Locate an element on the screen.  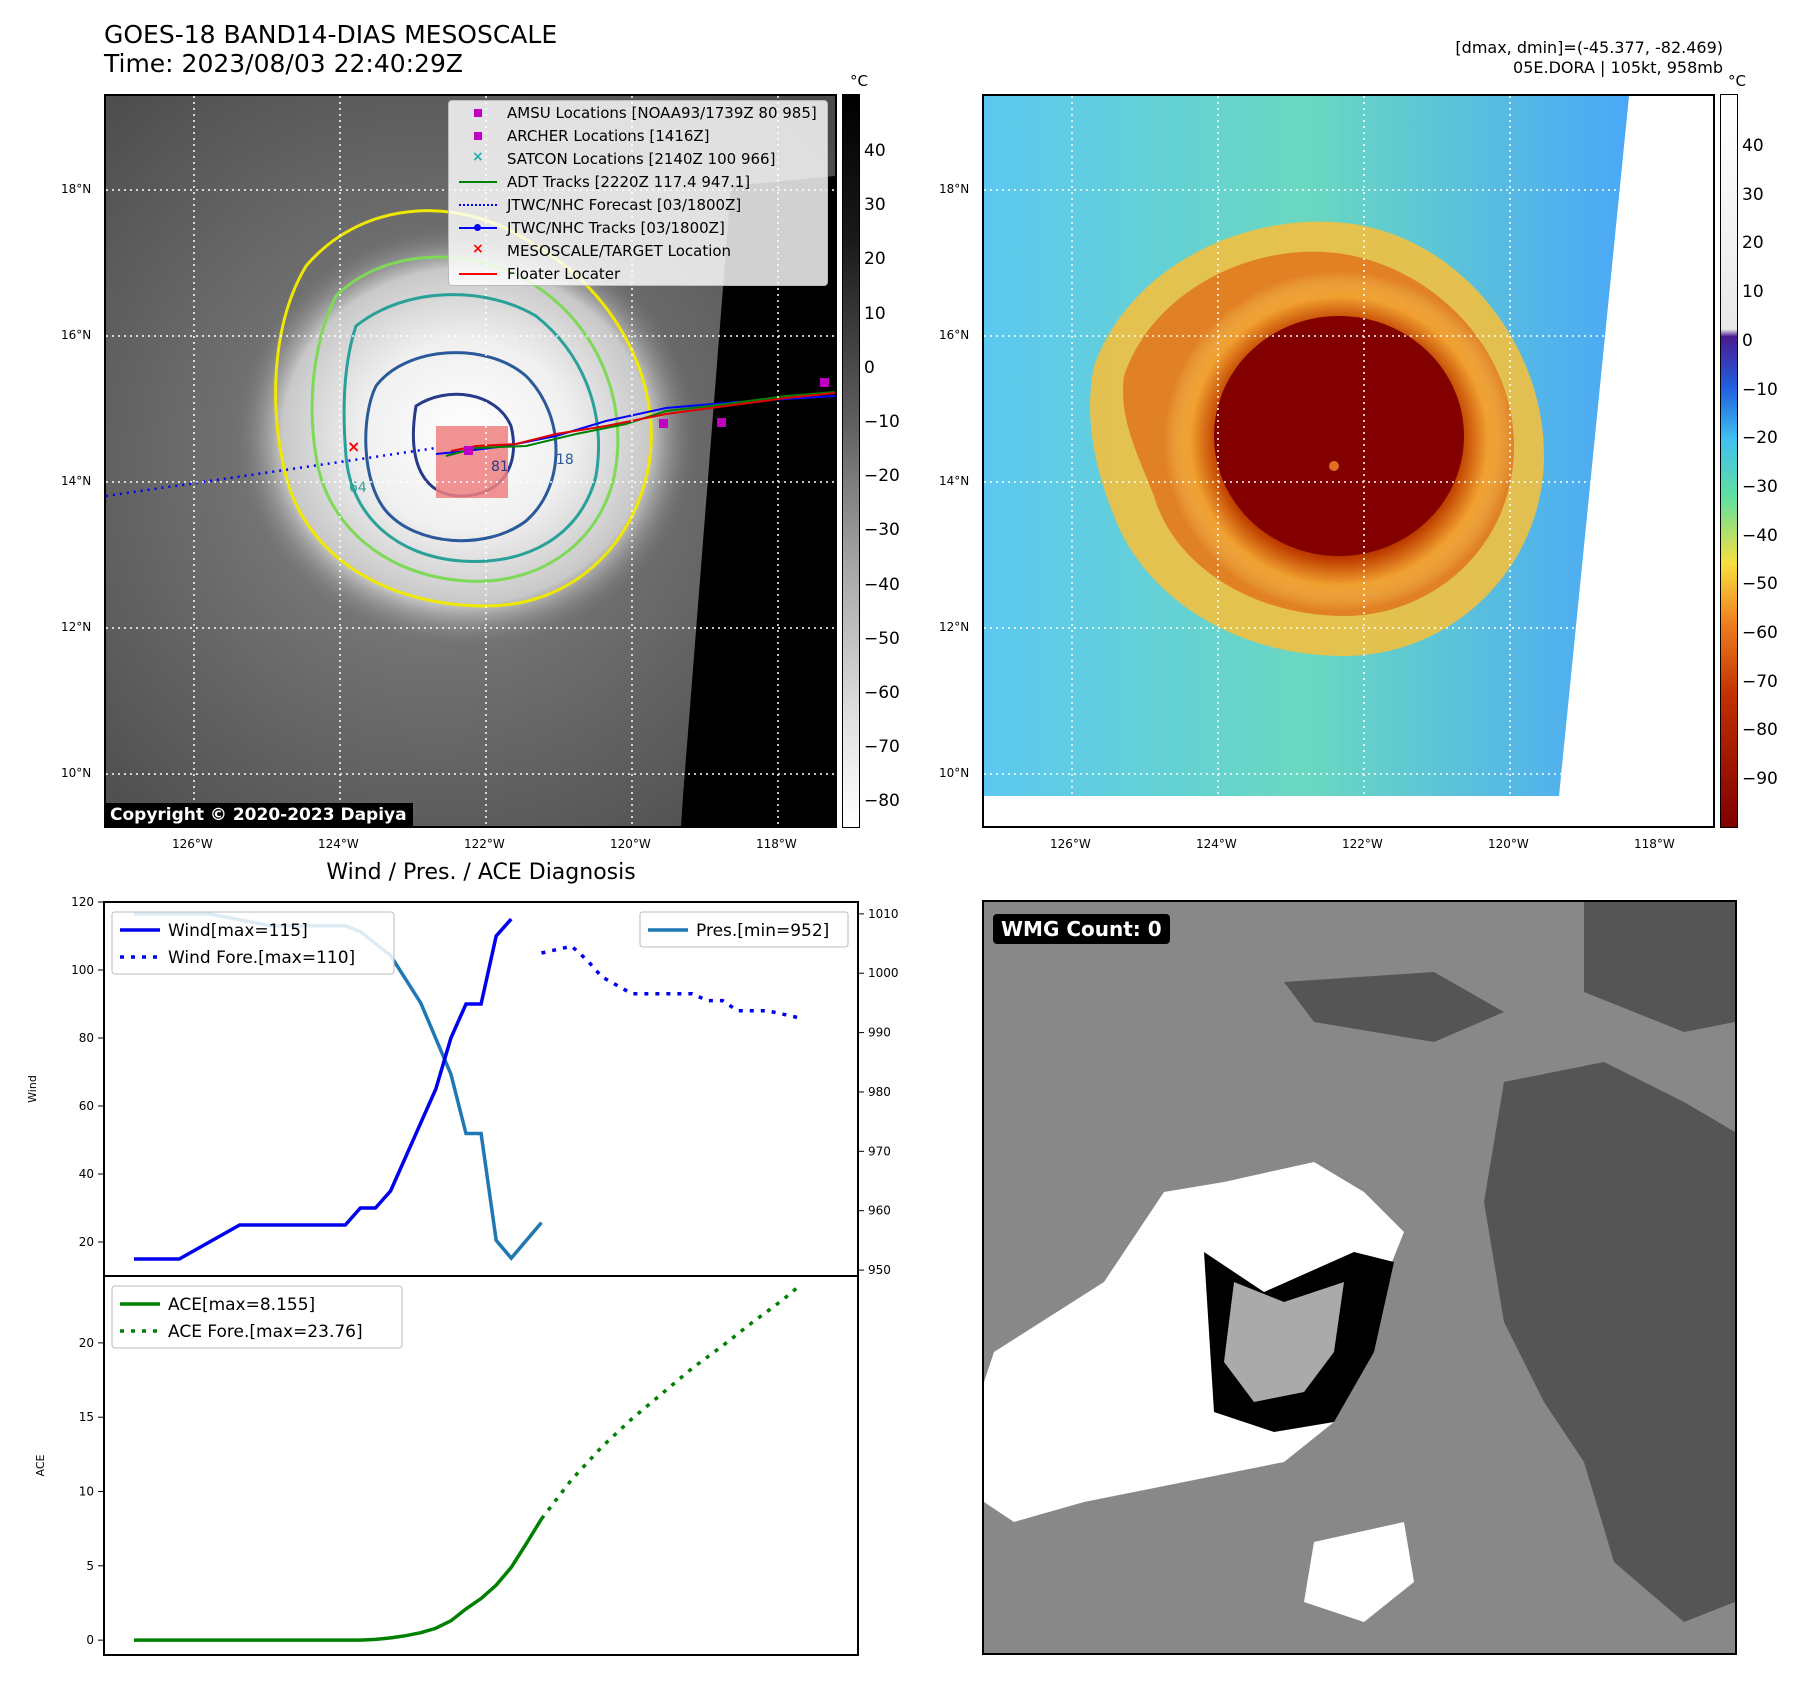
satcon-legend-marker: × is located at coordinates (478, 156).